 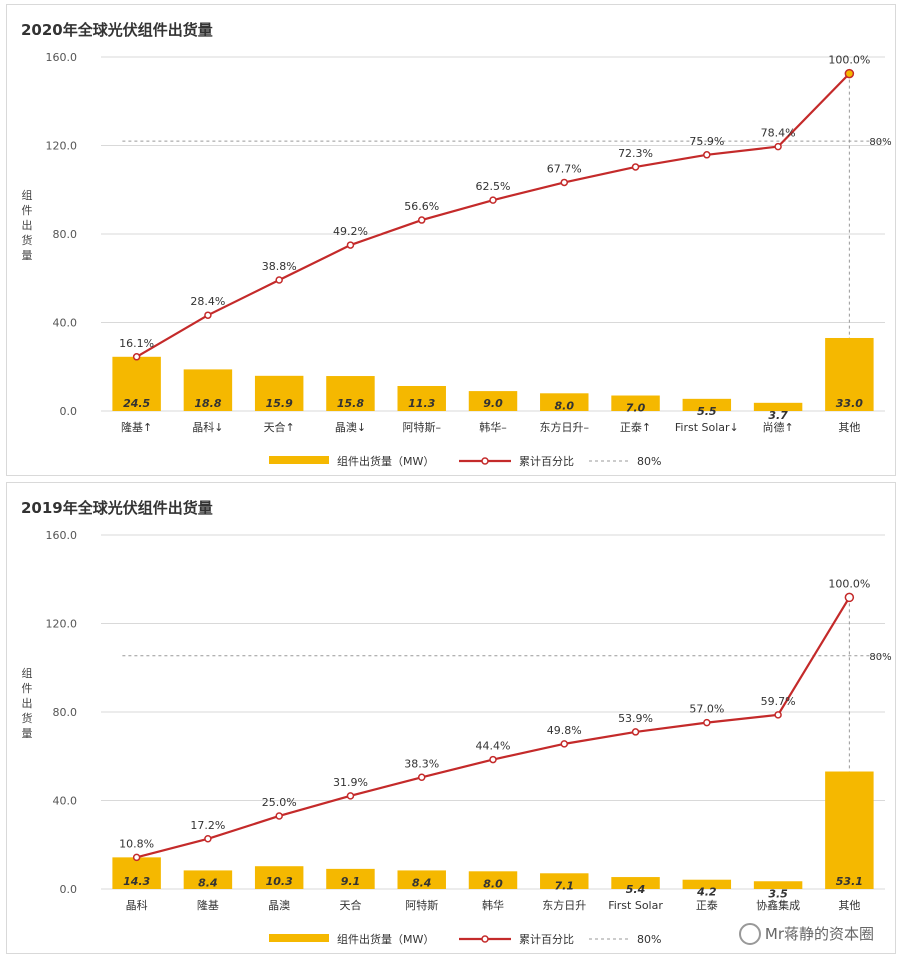 What do you see at coordinates (65, 801) in the screenshot?
I see `y-tick-label: 40.0` at bounding box center [65, 801].